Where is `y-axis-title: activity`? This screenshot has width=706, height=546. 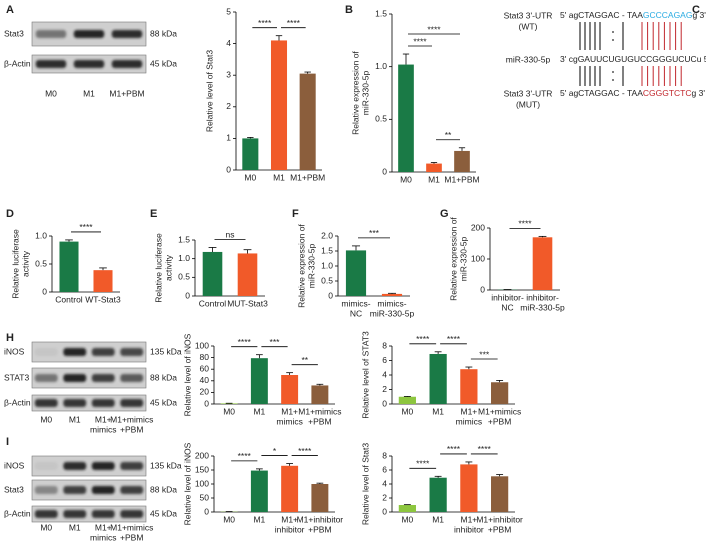 y-axis-title: activity is located at coordinates (25, 263).